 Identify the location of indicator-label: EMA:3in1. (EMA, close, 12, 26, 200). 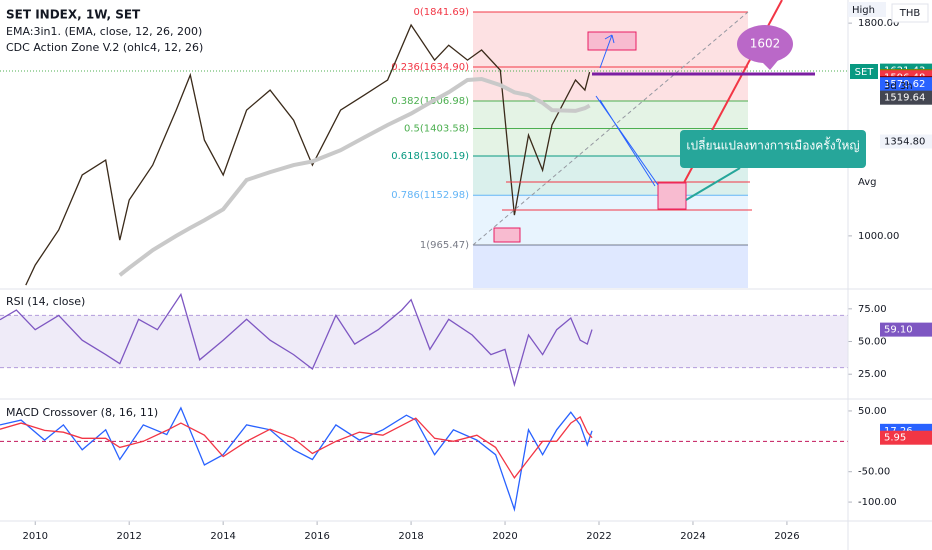
(104, 31).